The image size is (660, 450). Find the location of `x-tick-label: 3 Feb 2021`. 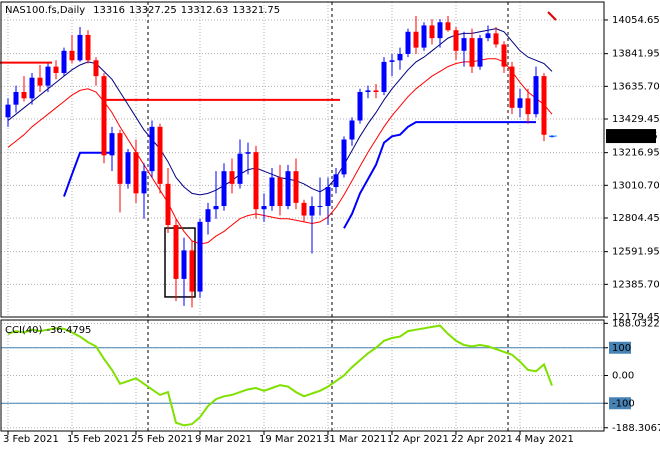

x-tick-label: 3 Feb 2021 is located at coordinates (31, 439).